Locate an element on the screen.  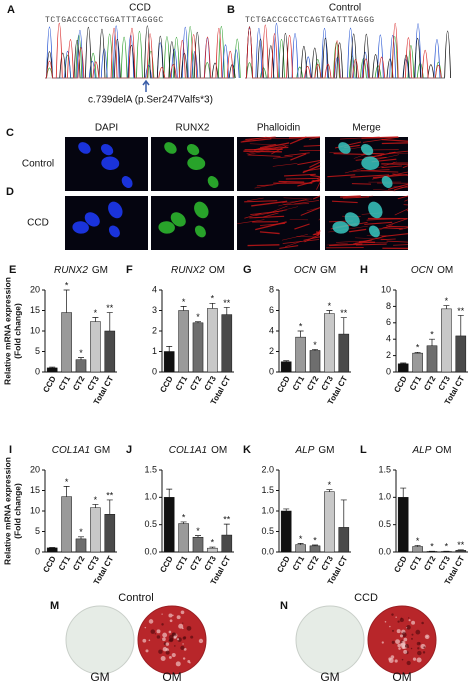
mutation-annotation: c.739delA (p.Ser247Valfs*3) is located at coordinates (150, 100).